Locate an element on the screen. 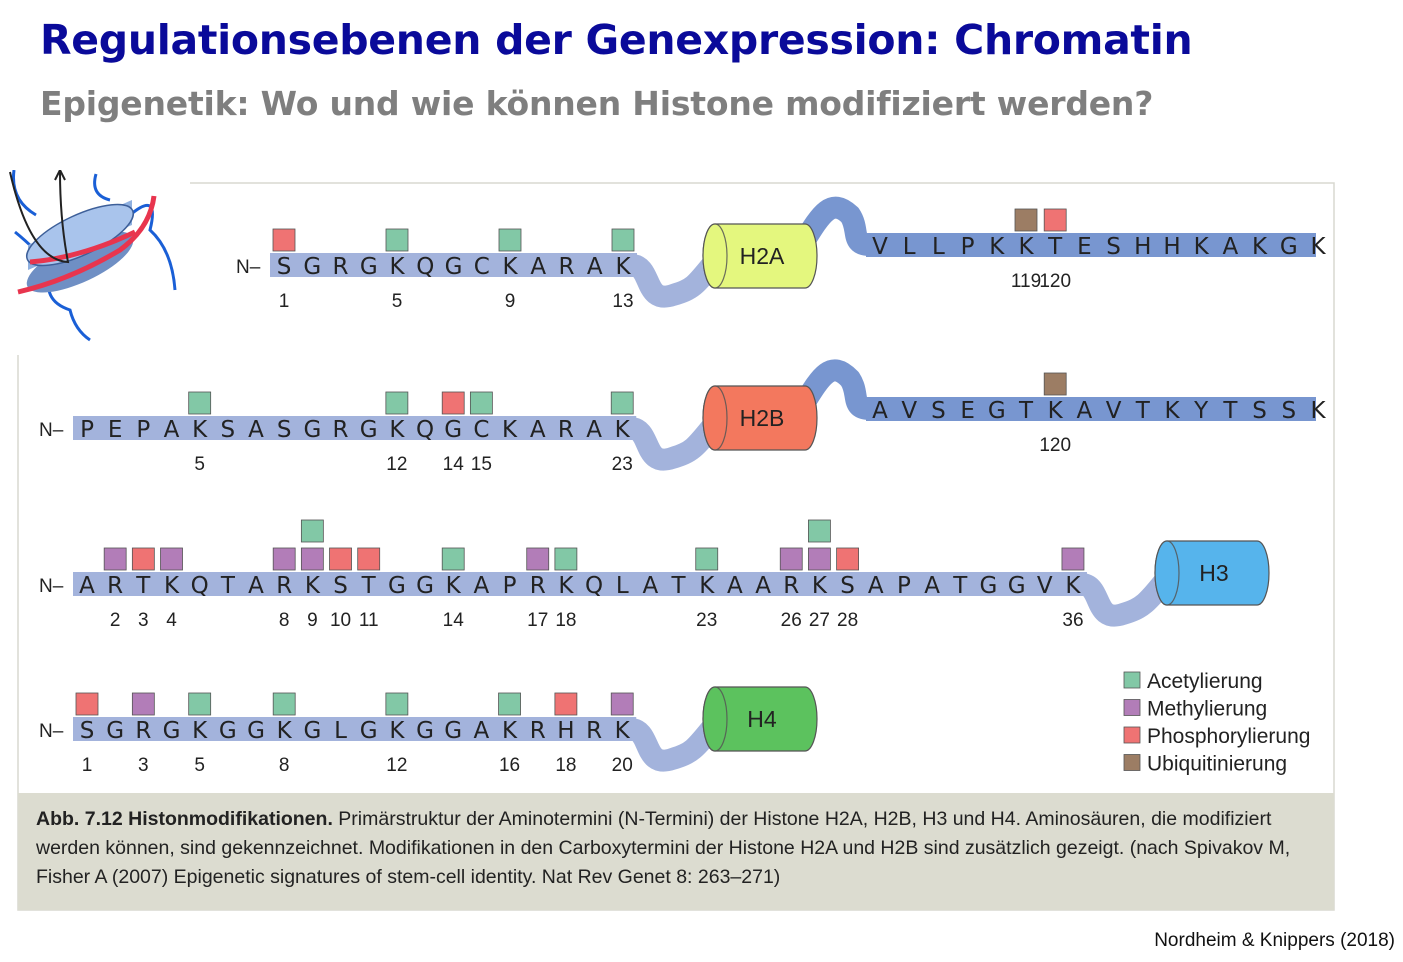 The width and height of the screenshot is (1403, 962). ctail-residue: P is located at coordinates (968, 247).